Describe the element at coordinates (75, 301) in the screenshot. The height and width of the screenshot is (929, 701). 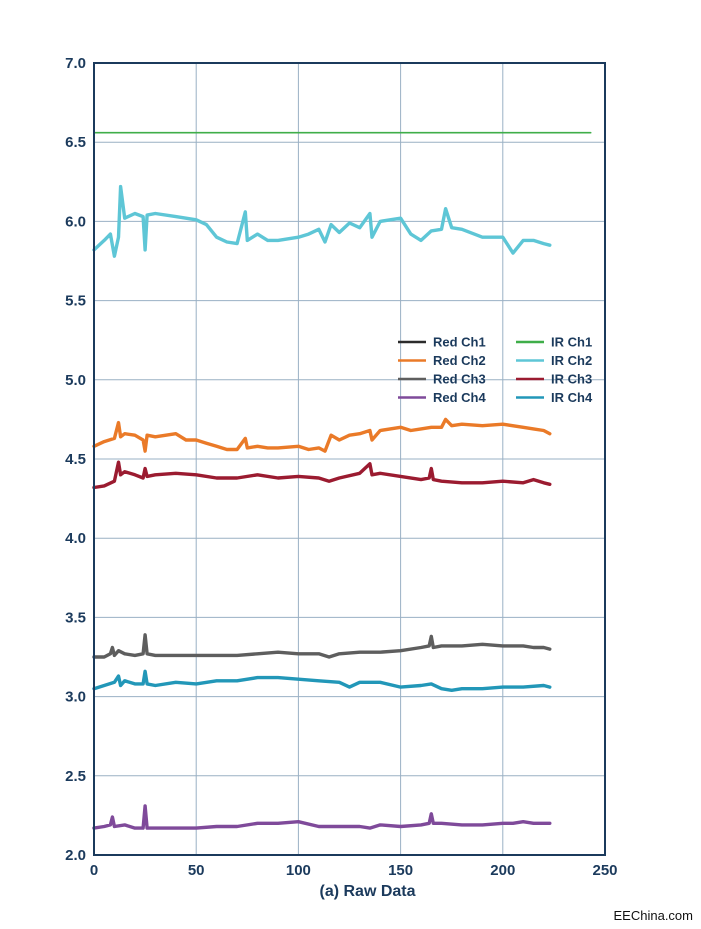
I see `y-tick-label: 5.5` at that location.